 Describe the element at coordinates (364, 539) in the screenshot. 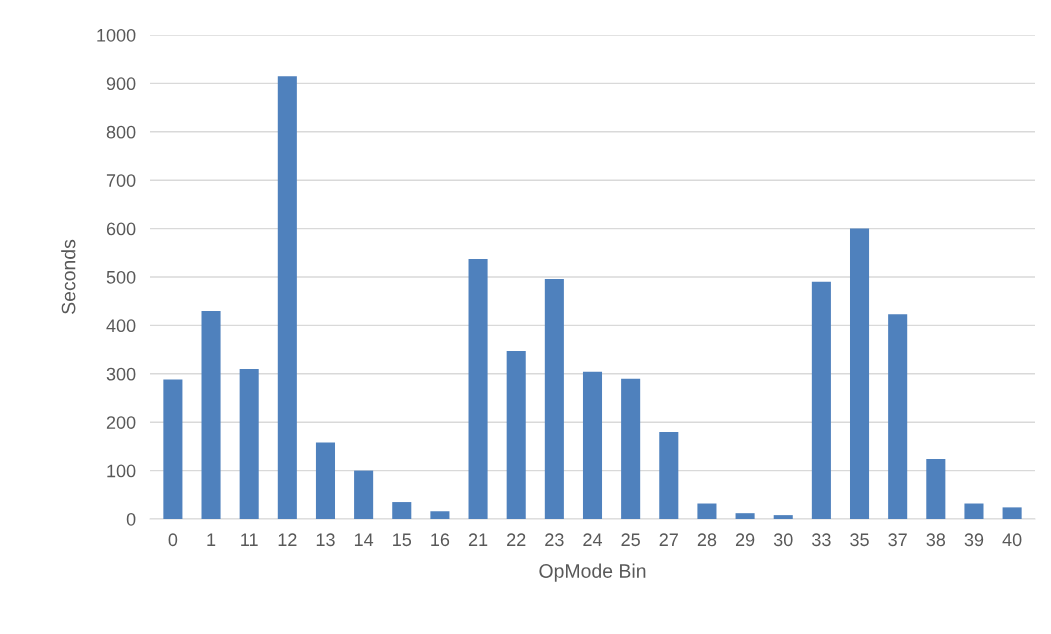

I see `x-tick-label: 14` at that location.